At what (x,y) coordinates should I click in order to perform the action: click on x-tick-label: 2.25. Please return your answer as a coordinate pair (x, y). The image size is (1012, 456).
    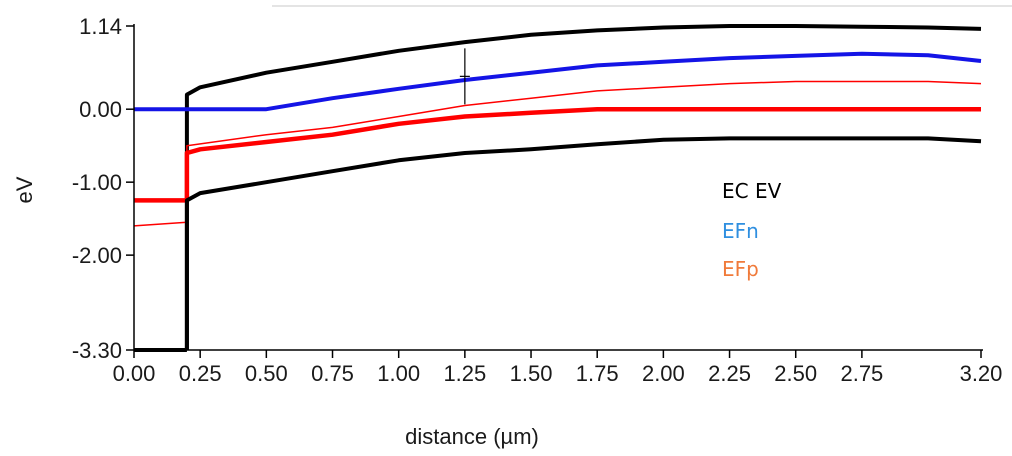
    Looking at the image, I should click on (729, 373).